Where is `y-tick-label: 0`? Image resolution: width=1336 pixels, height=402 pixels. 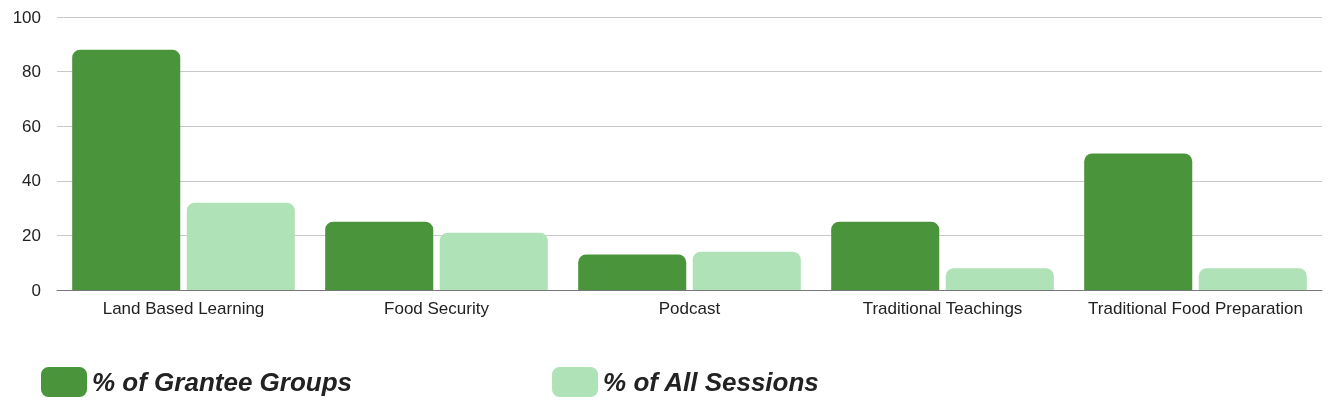 y-tick-label: 0 is located at coordinates (36, 290).